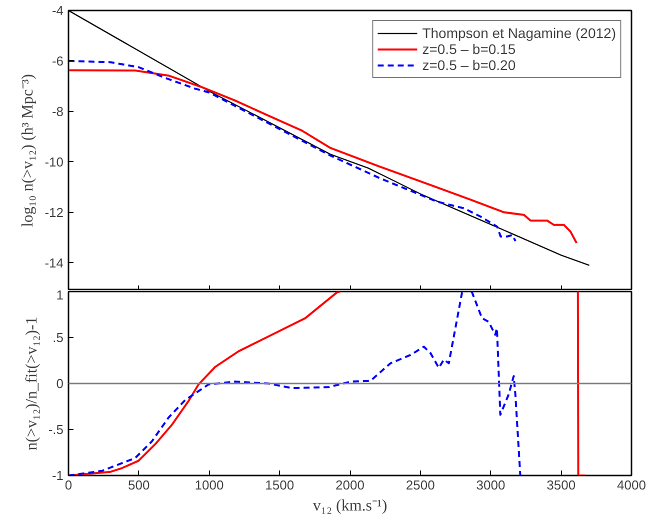 Image resolution: width=661 pixels, height=524 pixels. What do you see at coordinates (519, 33) in the screenshot?
I see `legend-label: Thompson et Nagamine (2012)` at bounding box center [519, 33].